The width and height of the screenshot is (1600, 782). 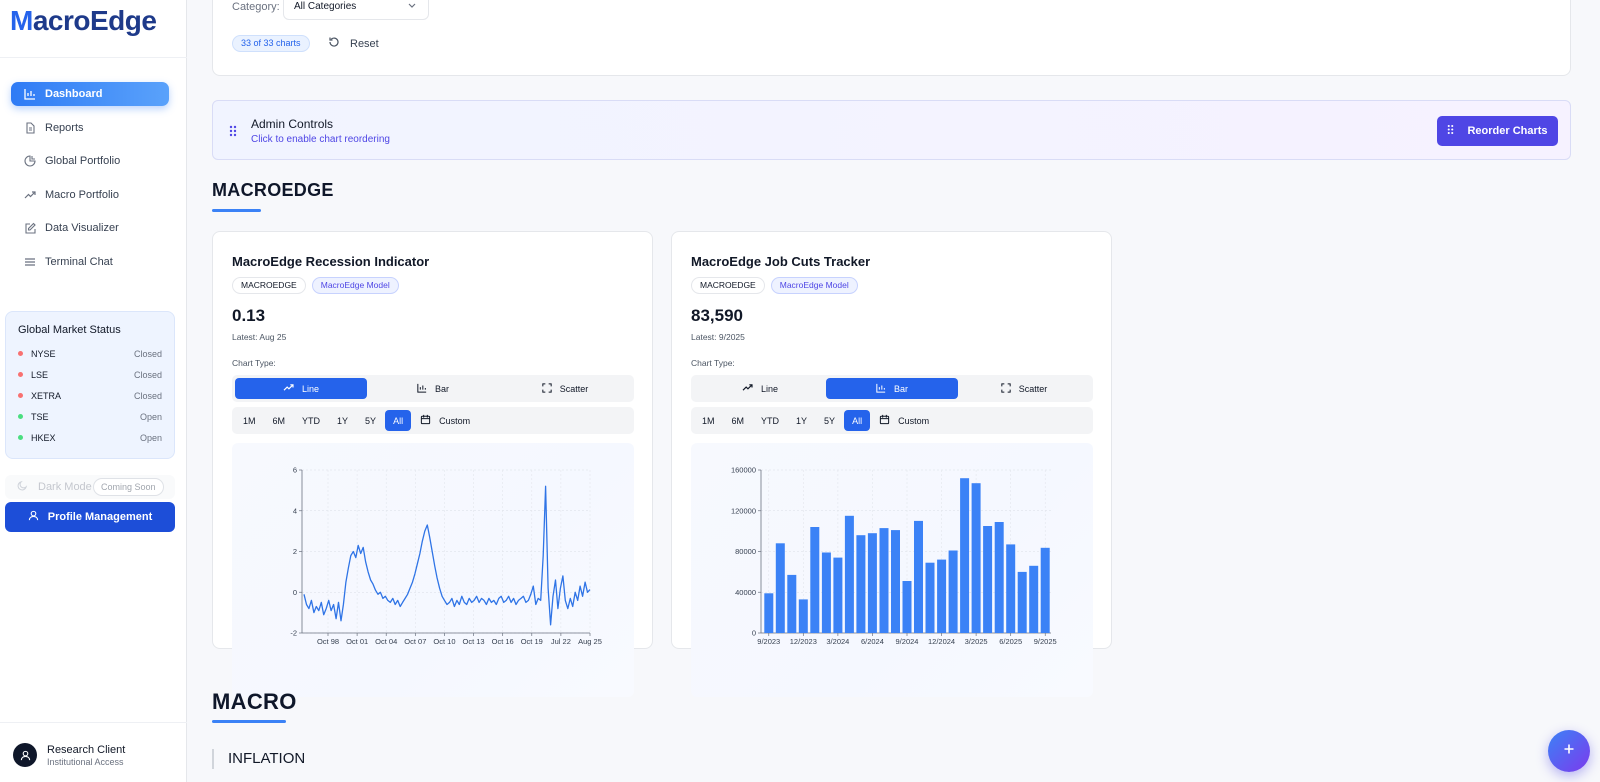 I want to click on user-profile: Research Client Institutional Access, so click(x=69, y=755).